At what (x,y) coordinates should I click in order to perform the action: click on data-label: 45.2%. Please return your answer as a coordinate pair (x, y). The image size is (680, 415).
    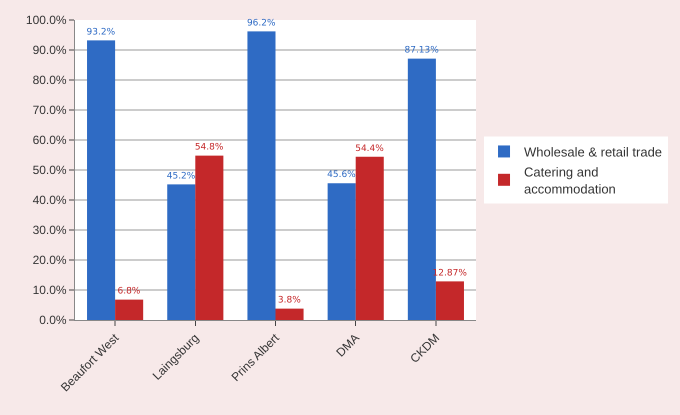
    Looking at the image, I should click on (181, 176).